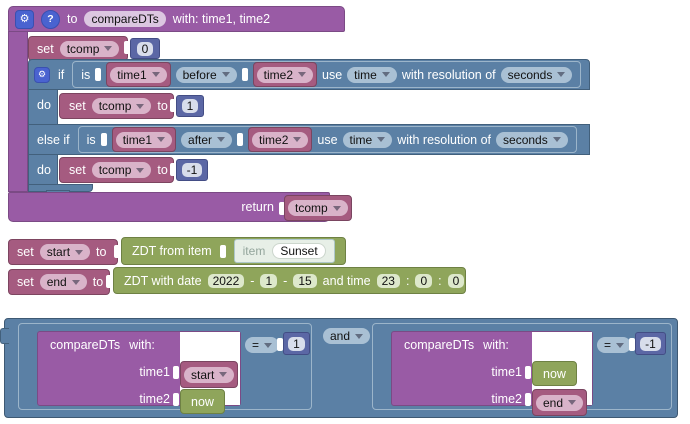 The width and height of the screenshot is (690, 424). Describe the element at coordinates (305, 280) in the screenshot. I see `day-field: 15` at that location.